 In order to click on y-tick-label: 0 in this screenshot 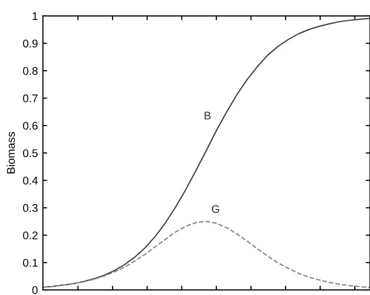, I will do `click(35, 290)`.